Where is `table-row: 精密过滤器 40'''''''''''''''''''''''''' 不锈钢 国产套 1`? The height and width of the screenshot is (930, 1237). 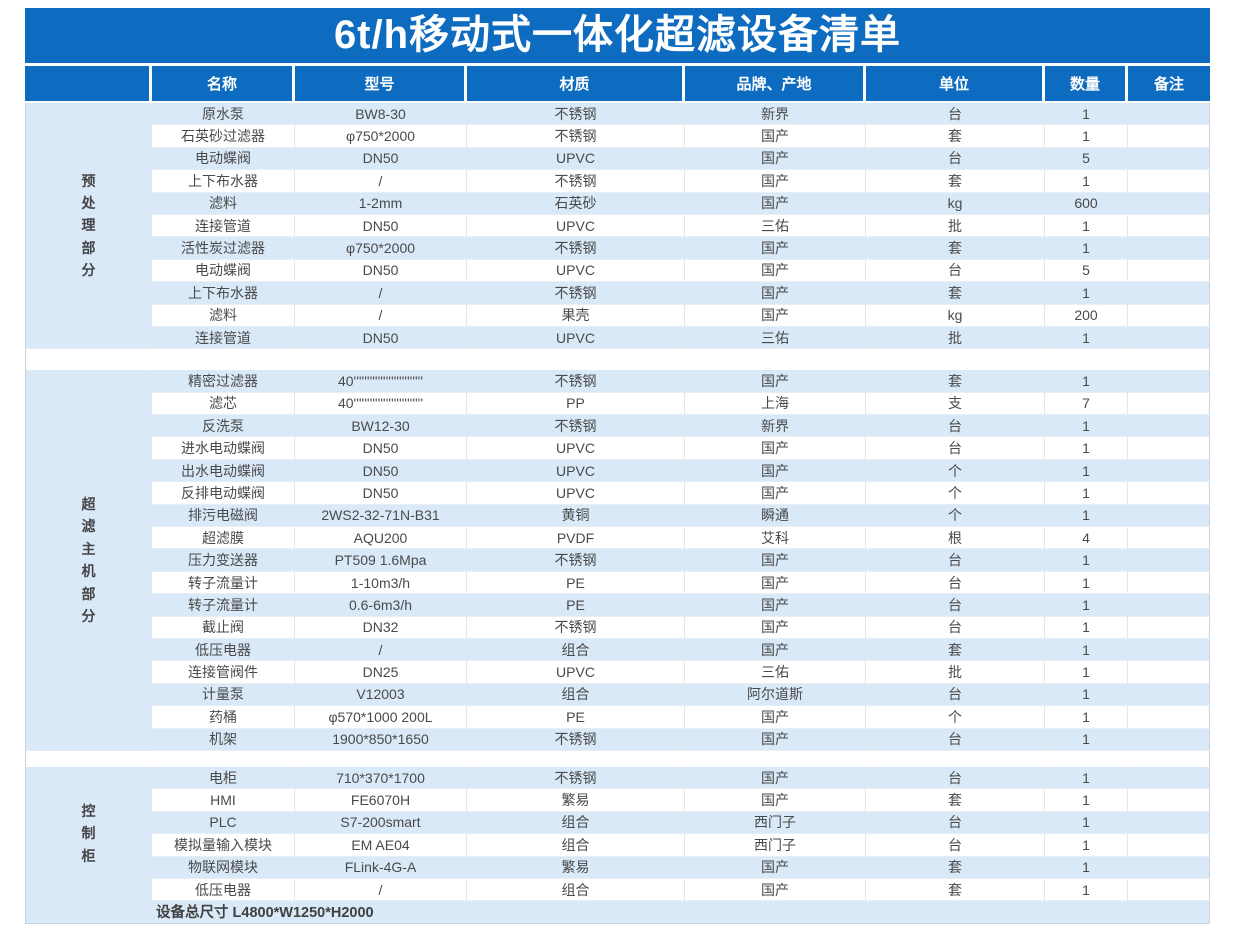 table-row: 精密过滤器 40'''''''''''''''''''''''''' 不锈钢 国产套 1 is located at coordinates (681, 381).